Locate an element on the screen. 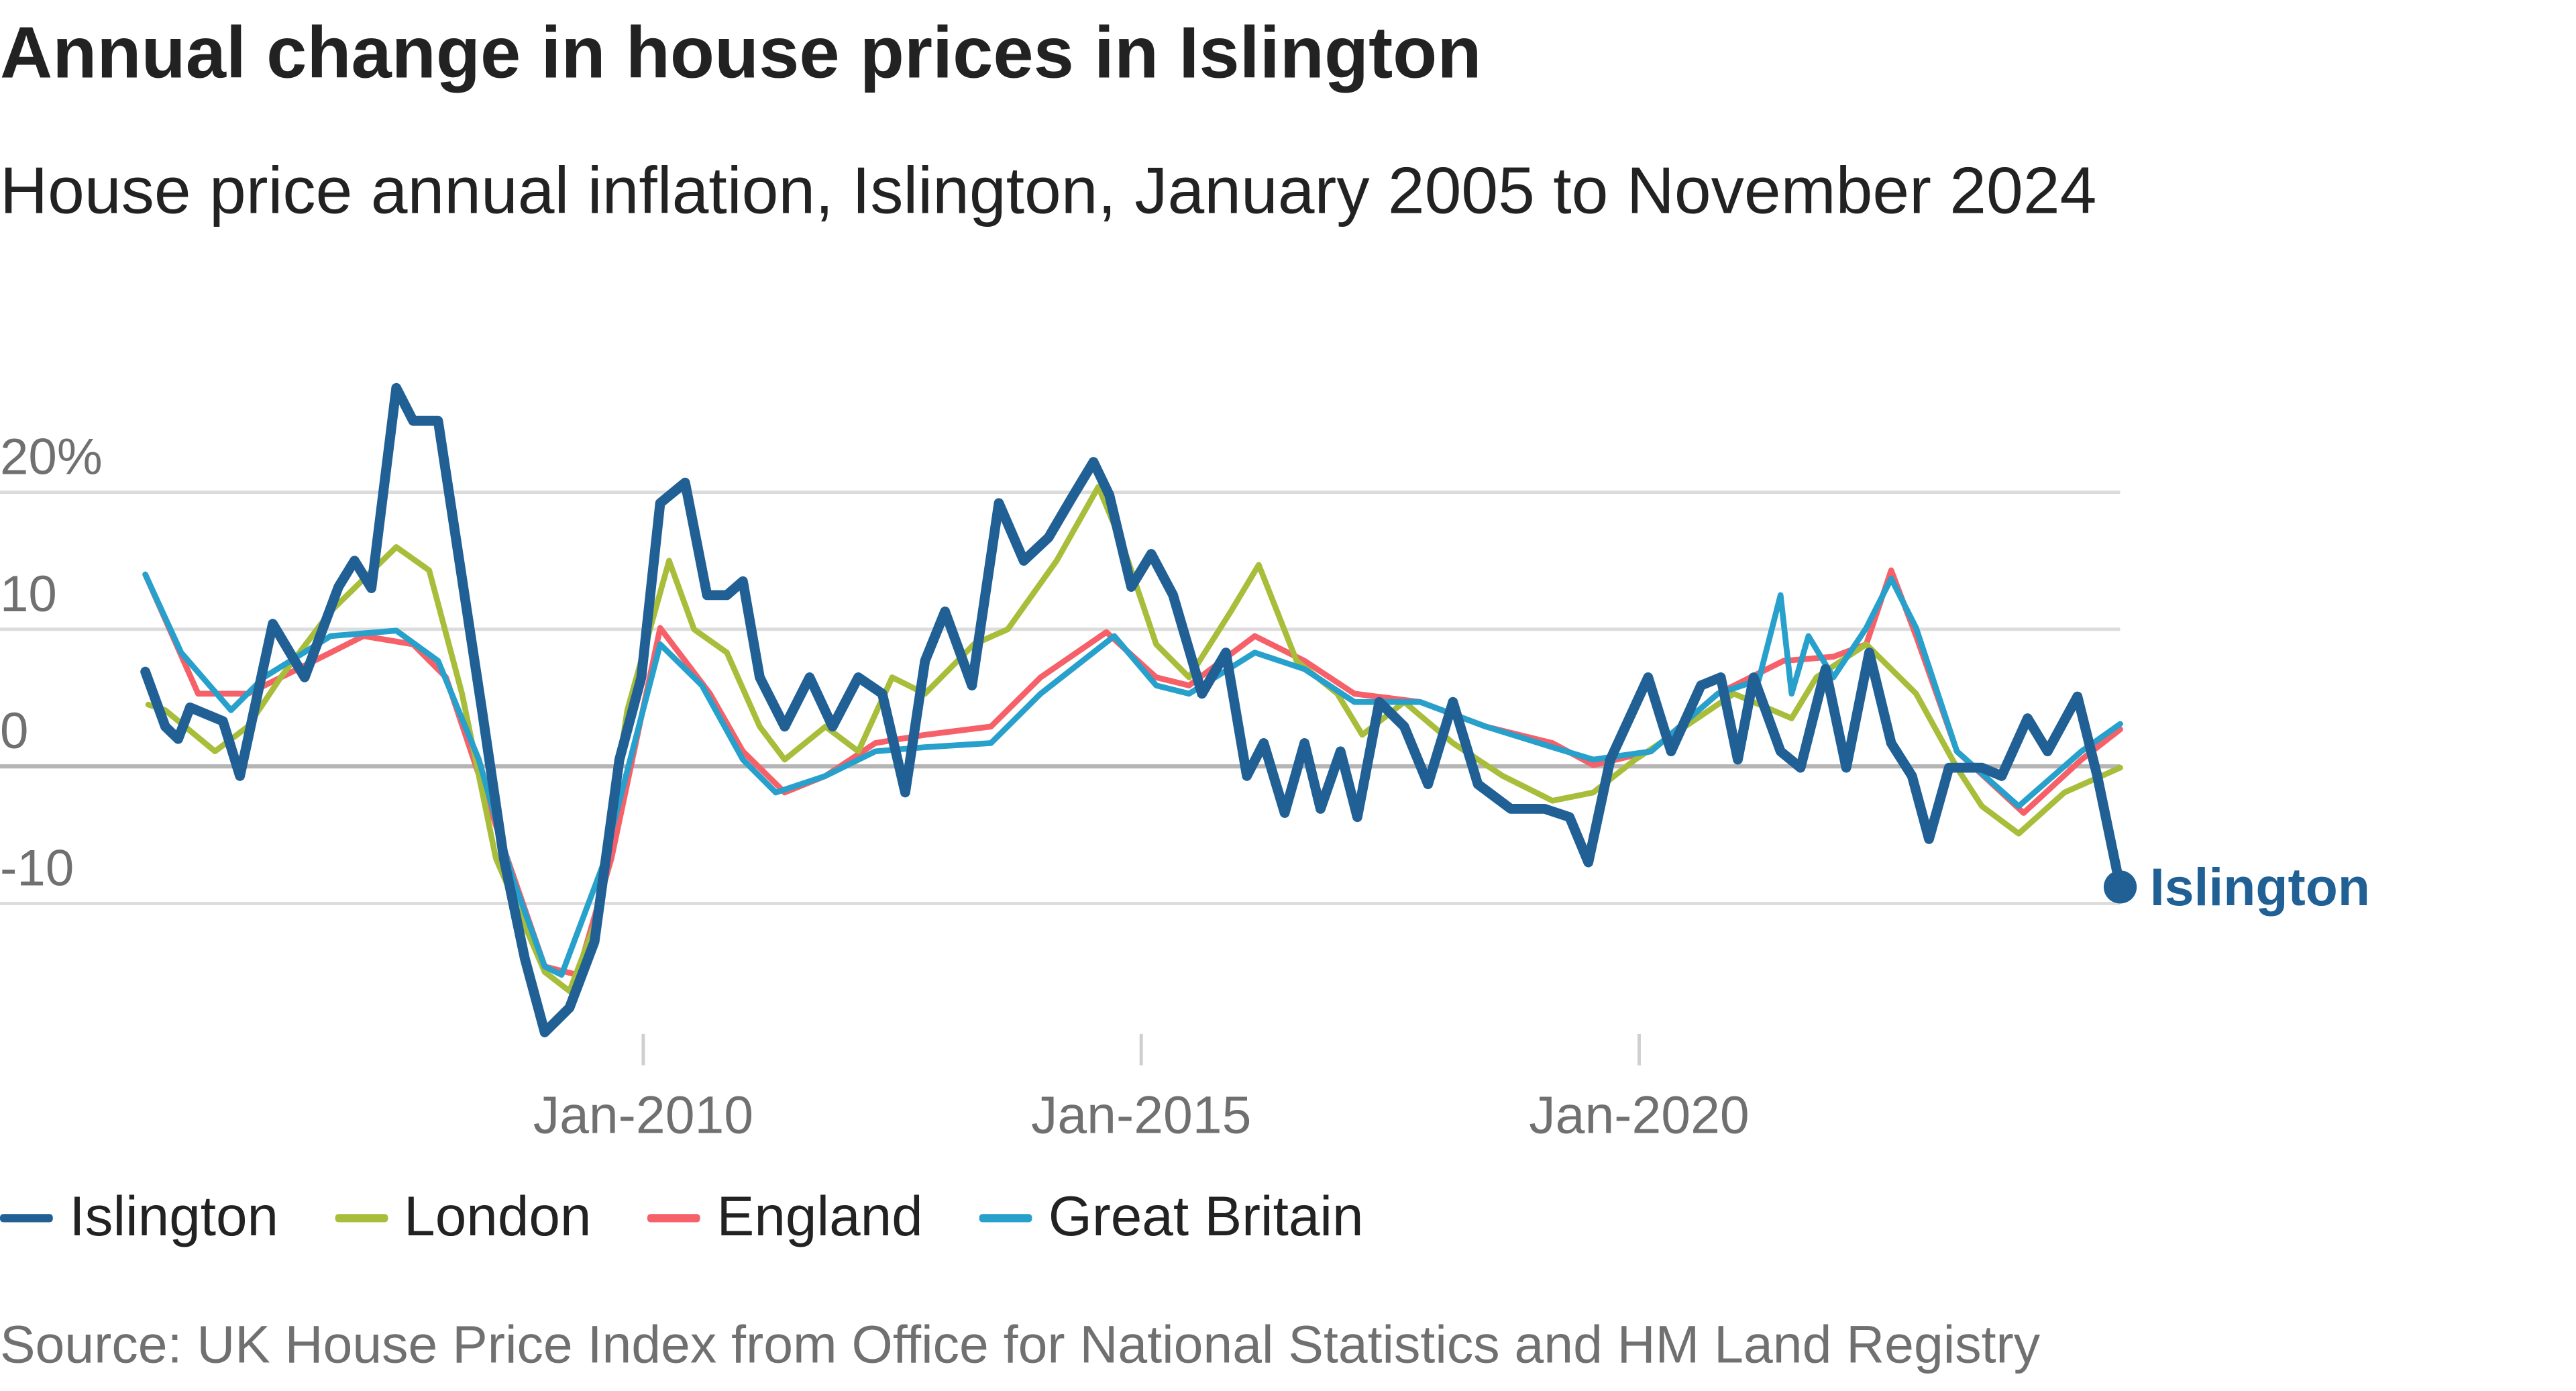 The height and width of the screenshot is (1391, 2576). y-tick-label: 0 is located at coordinates (14, 731).